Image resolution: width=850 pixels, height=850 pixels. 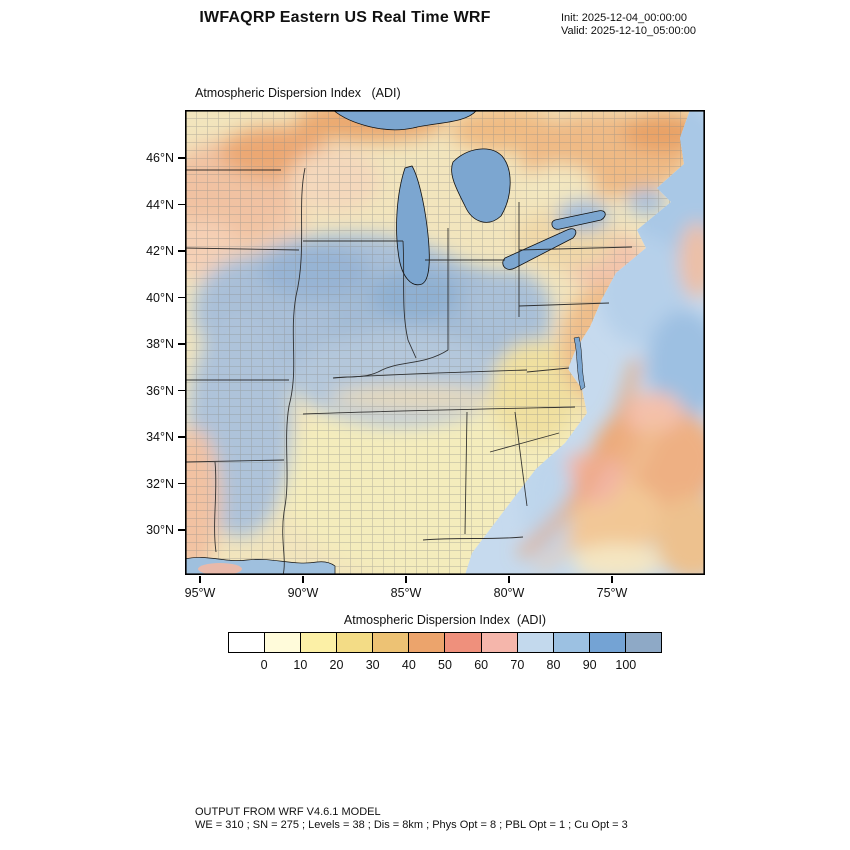 What do you see at coordinates (468, 250) in the screenshot?
I see `great-lakes` at bounding box center [468, 250].